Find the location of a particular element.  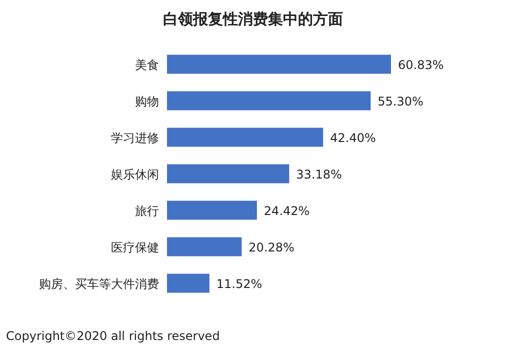

data-label: 11.52% is located at coordinates (239, 283).